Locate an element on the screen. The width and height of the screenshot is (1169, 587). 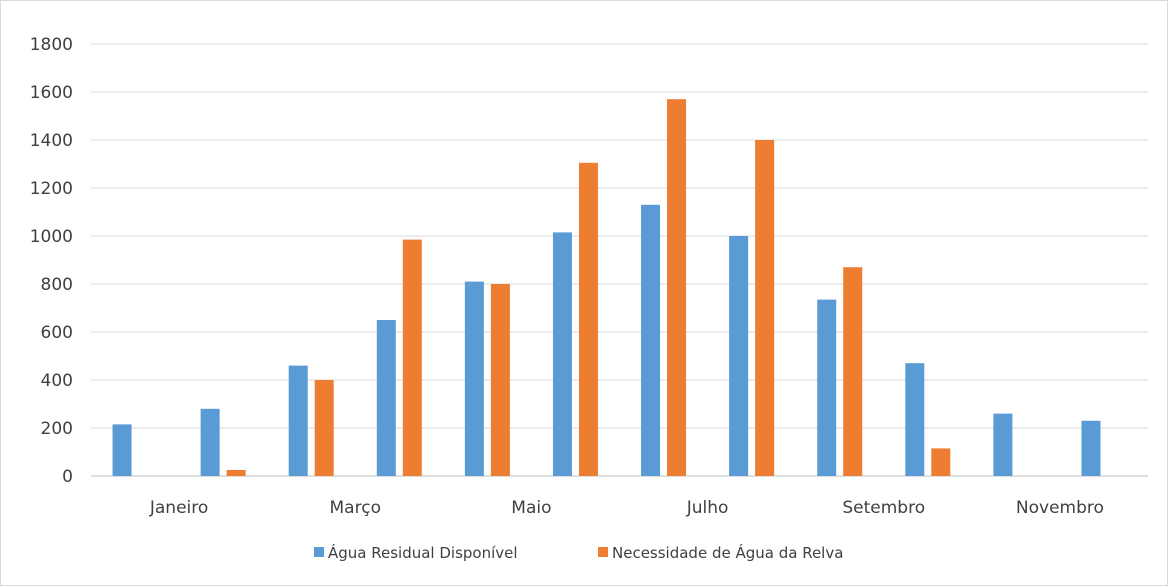
x-tick-label: Janeiro is located at coordinates (178, 508).